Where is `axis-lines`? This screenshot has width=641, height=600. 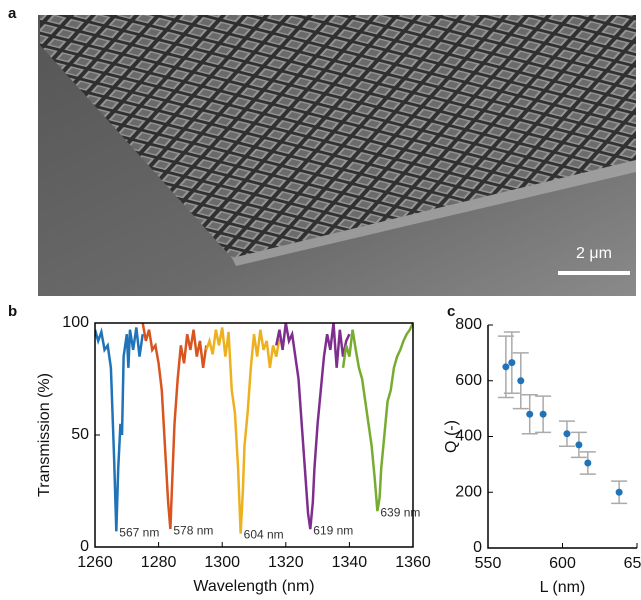
axis-lines is located at coordinates (562, 437).